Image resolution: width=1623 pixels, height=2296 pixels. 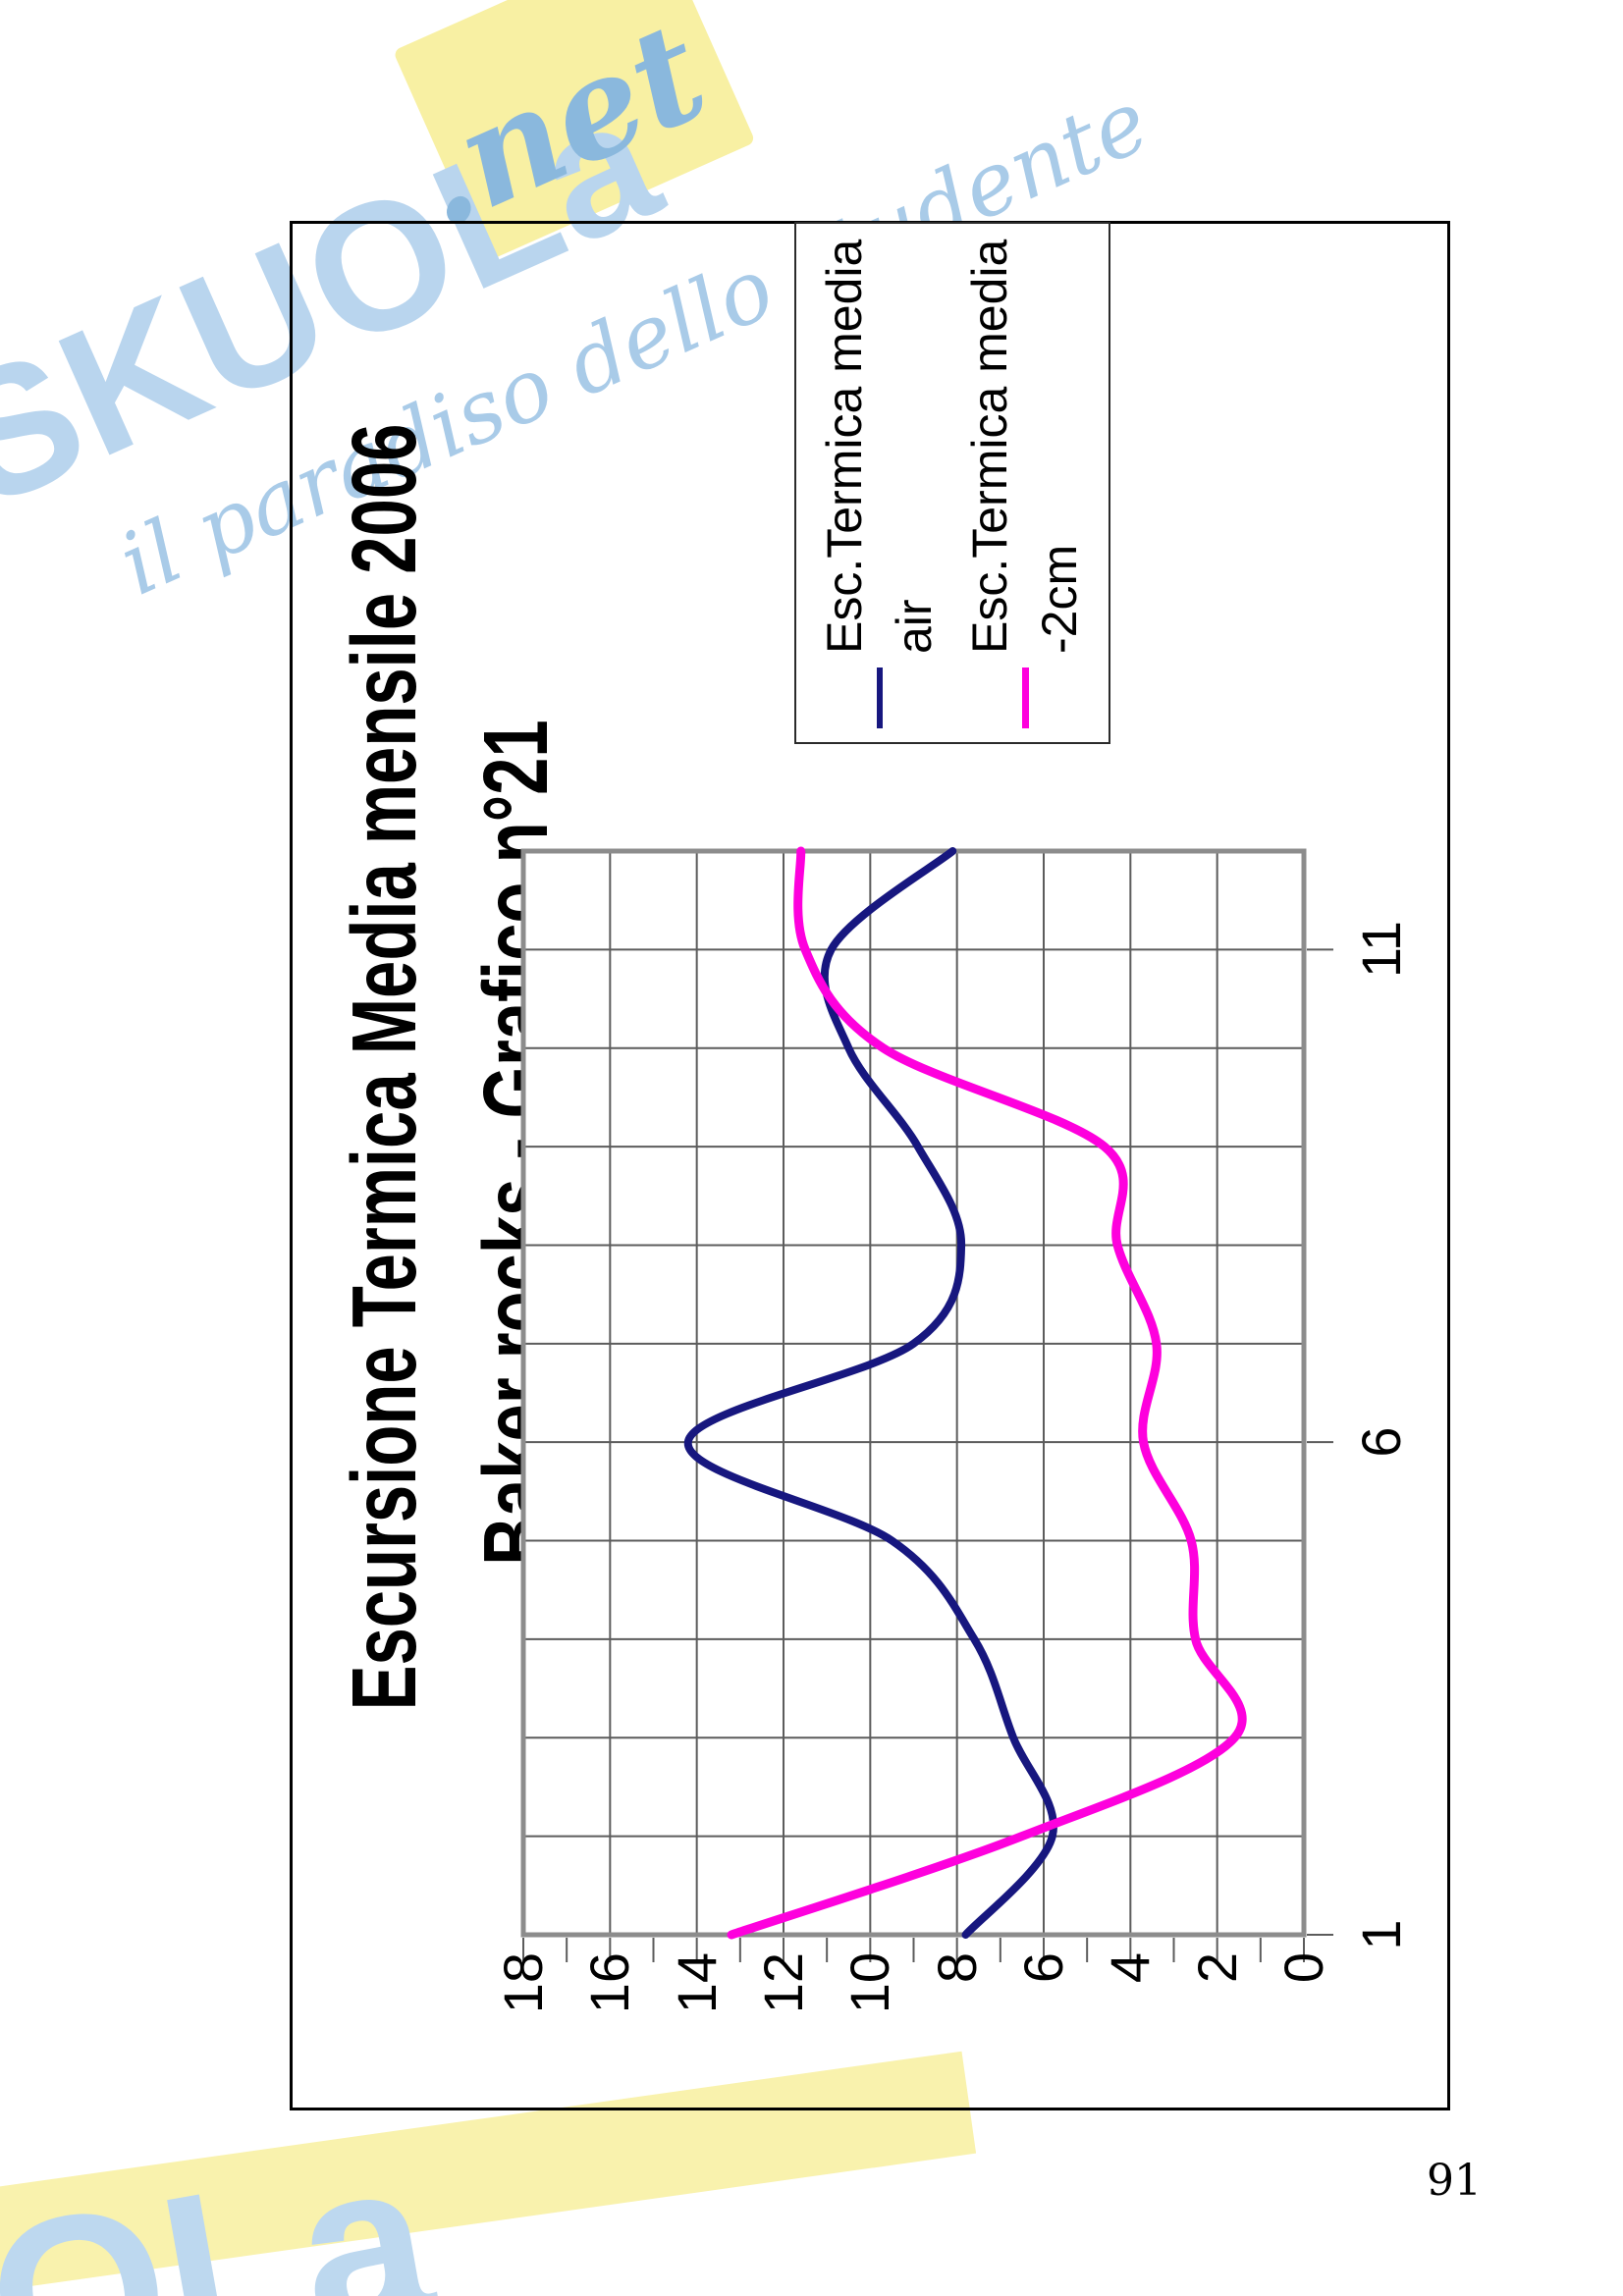 I want to click on x-tick-label: 1, so click(x=1381, y=1934).